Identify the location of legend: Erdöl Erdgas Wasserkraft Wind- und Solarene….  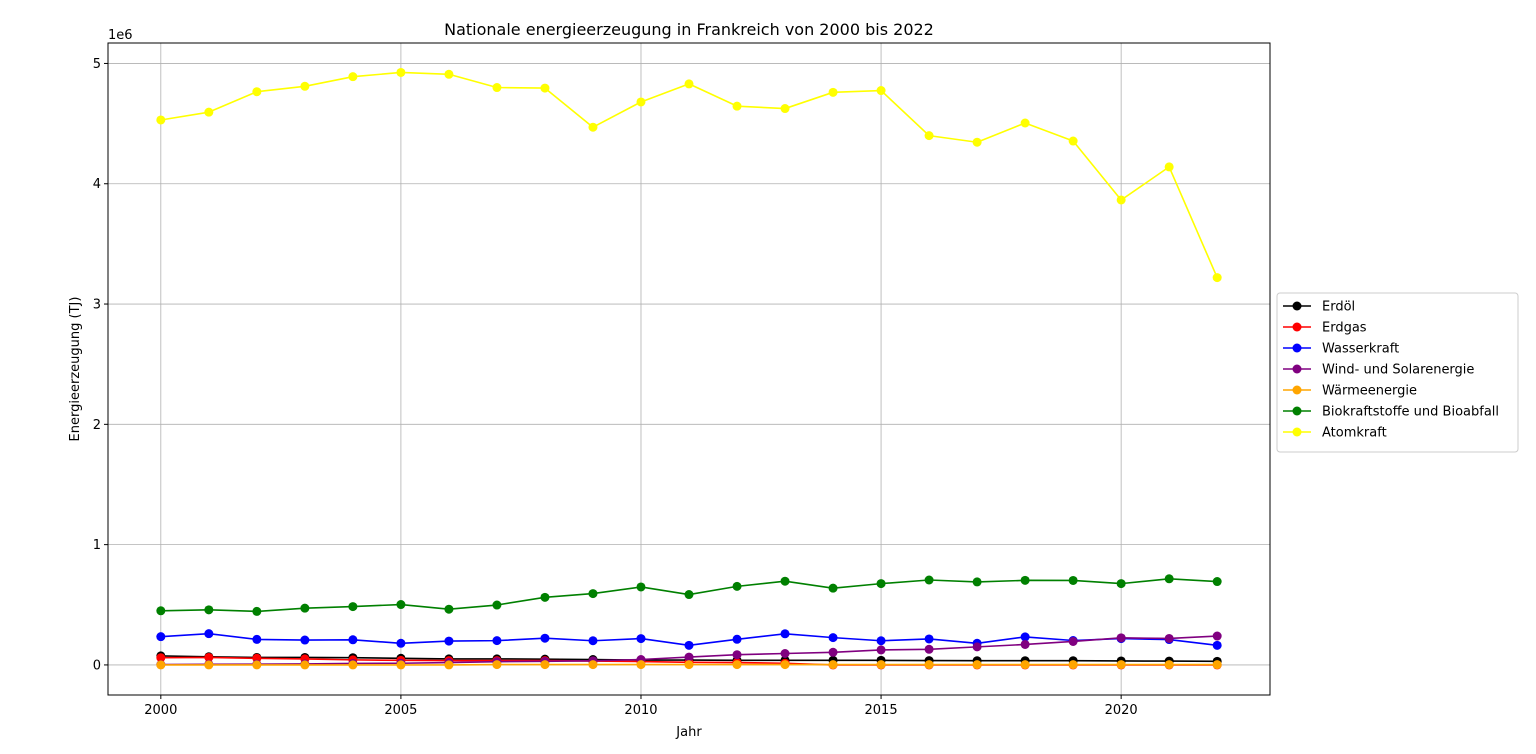
(1397, 372).